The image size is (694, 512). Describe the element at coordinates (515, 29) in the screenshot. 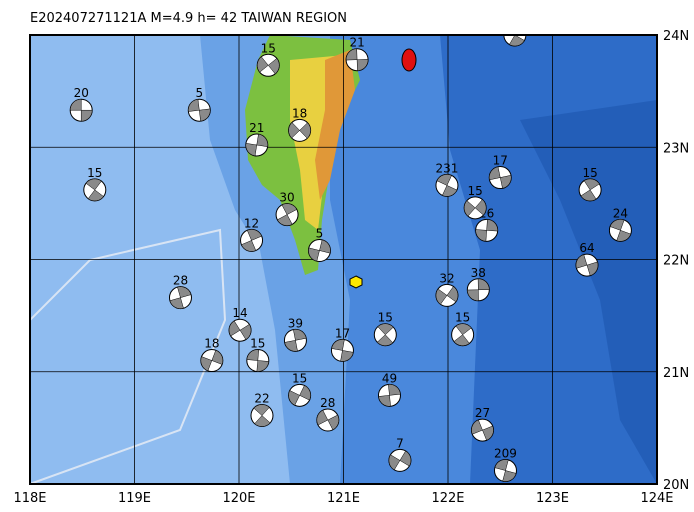

I see `beachball: 16` at that location.